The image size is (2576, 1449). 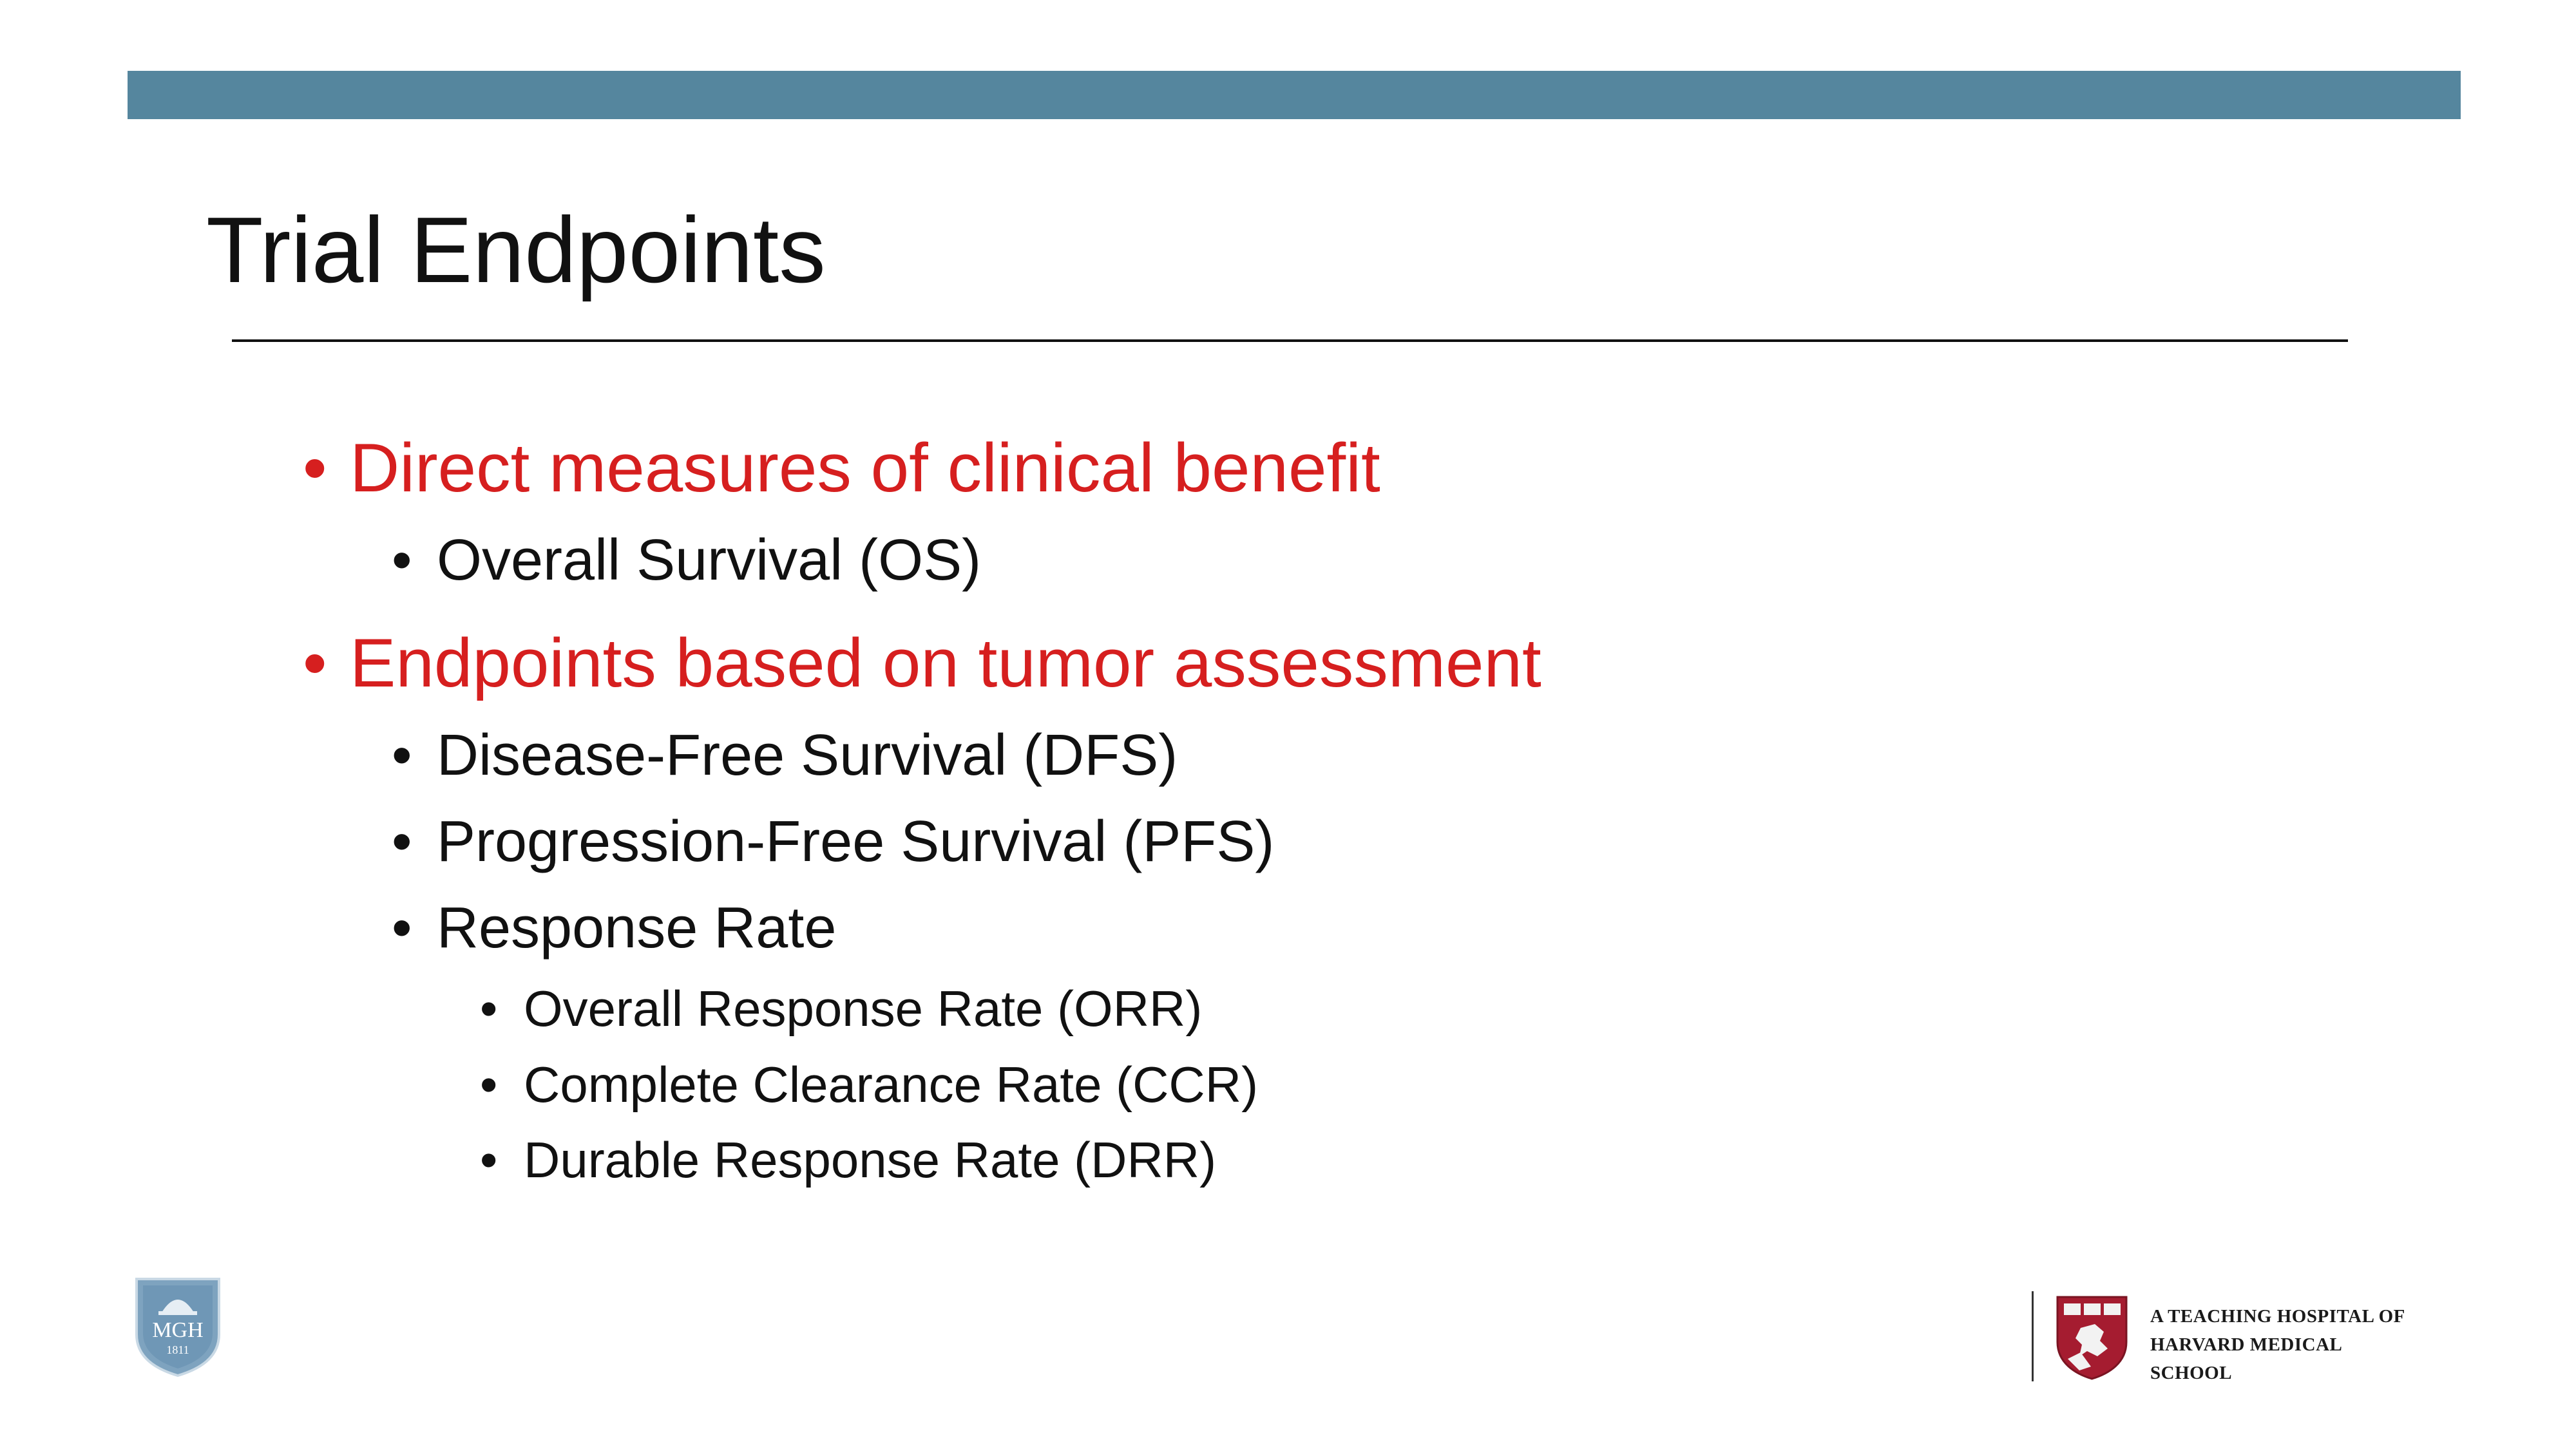 What do you see at coordinates (2092, 1338) in the screenshot?
I see `harvard-veritas-shield-icon` at bounding box center [2092, 1338].